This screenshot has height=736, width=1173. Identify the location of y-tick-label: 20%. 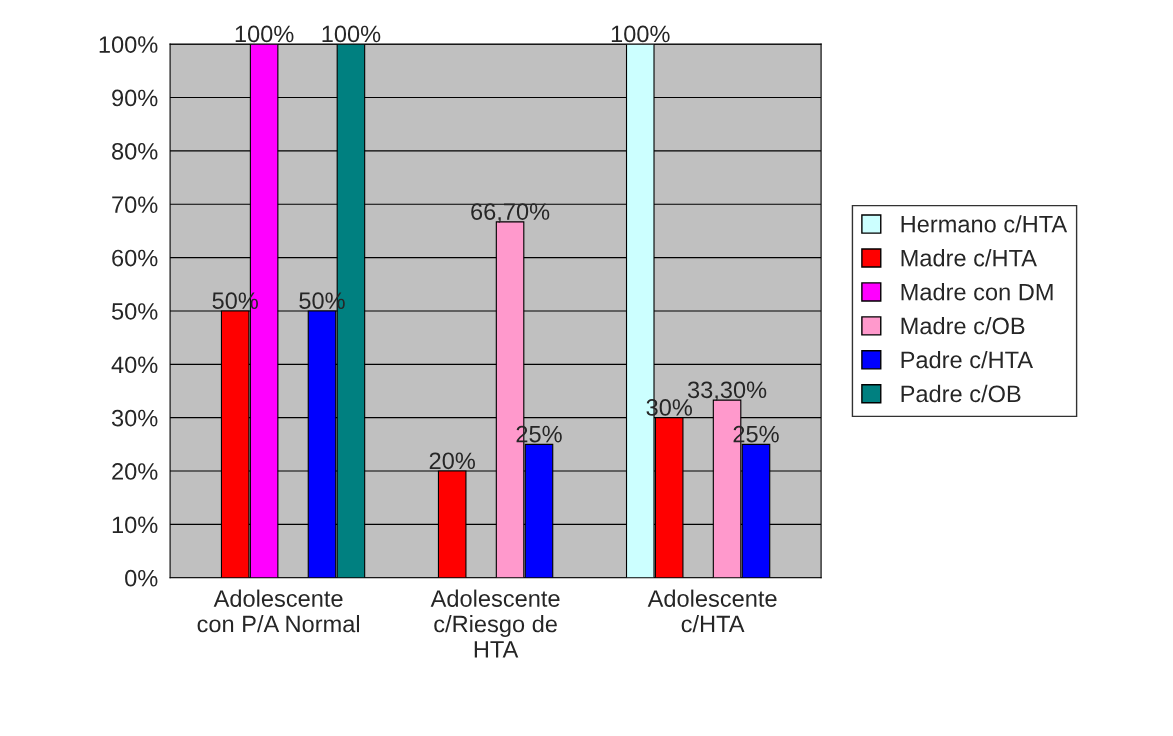
(135, 471).